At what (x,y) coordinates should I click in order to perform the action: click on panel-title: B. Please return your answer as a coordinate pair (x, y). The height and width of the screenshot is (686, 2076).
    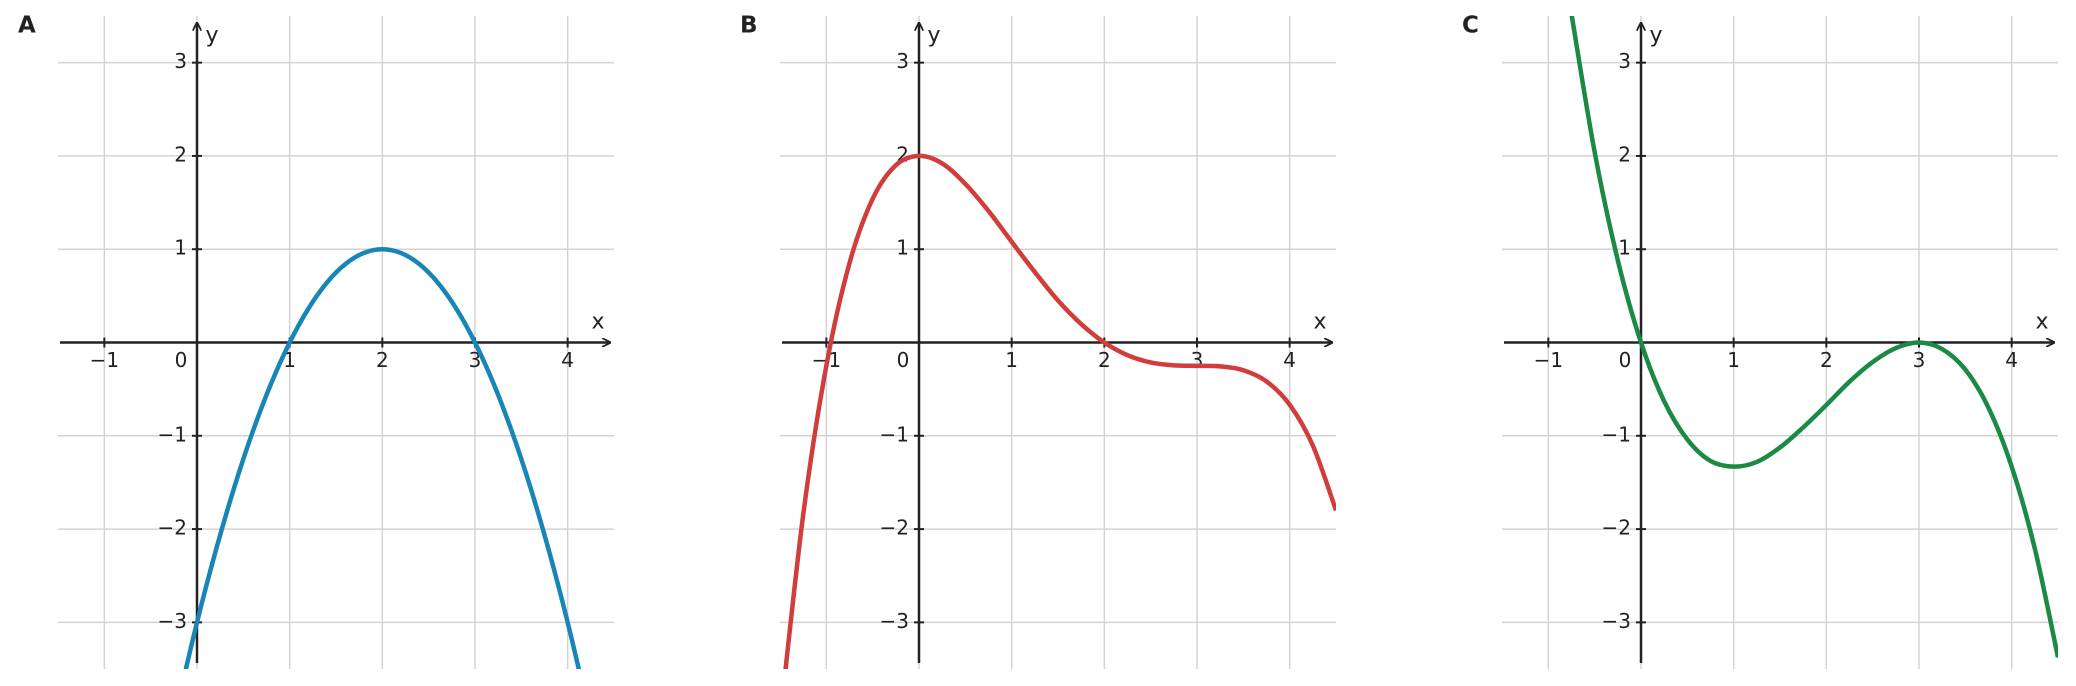
    Looking at the image, I should click on (749, 26).